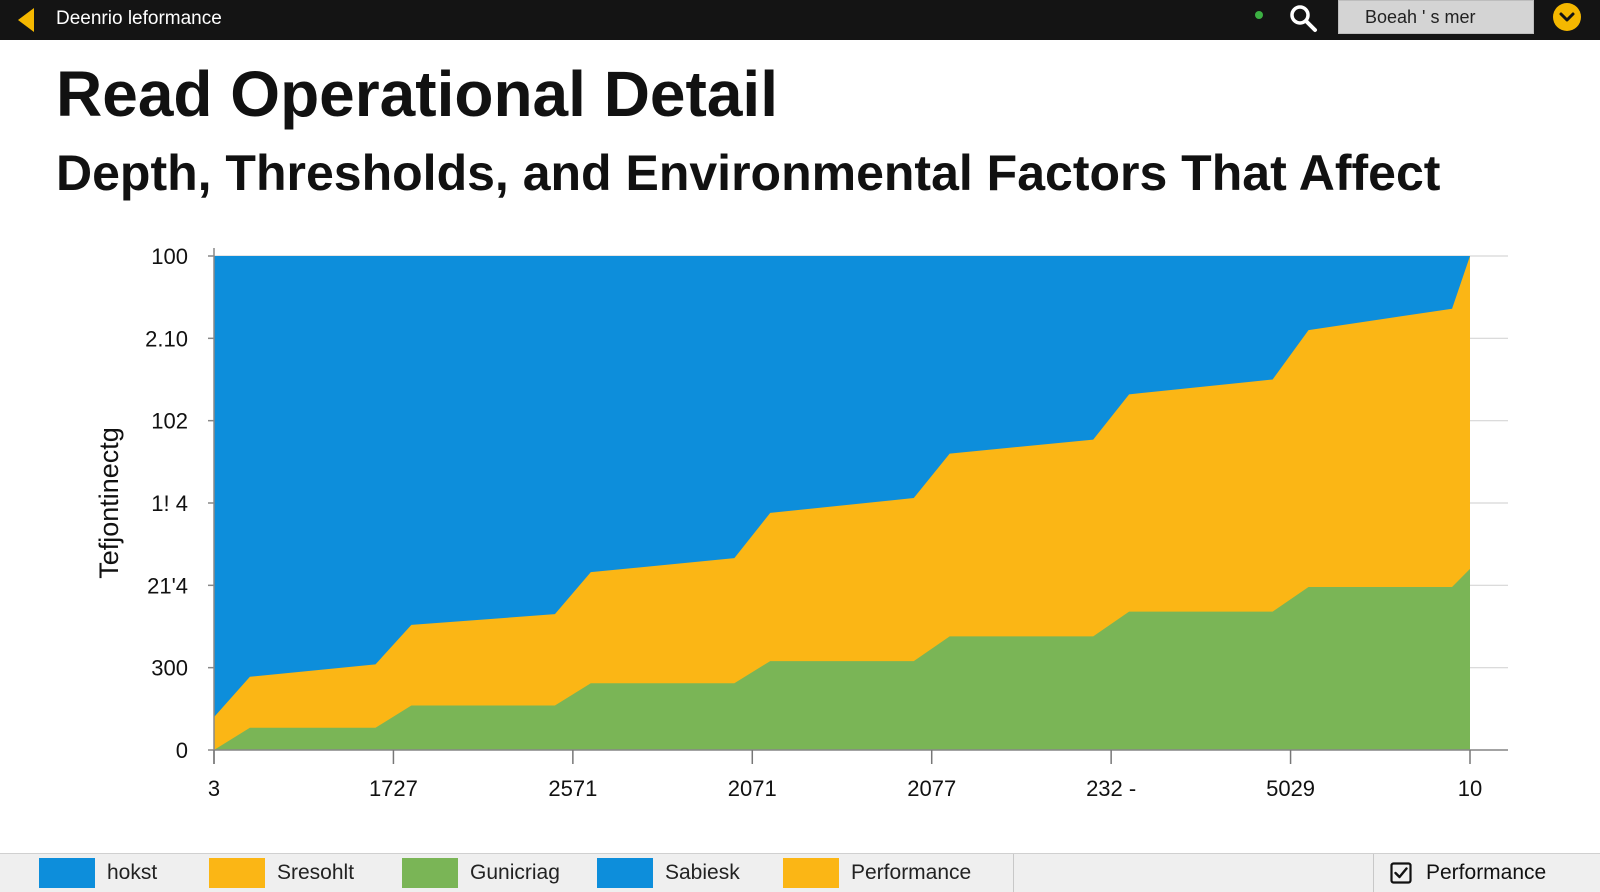 This screenshot has height=892, width=1600. Describe the element at coordinates (1290, 788) in the screenshot. I see `x-tick-label: 5029` at that location.